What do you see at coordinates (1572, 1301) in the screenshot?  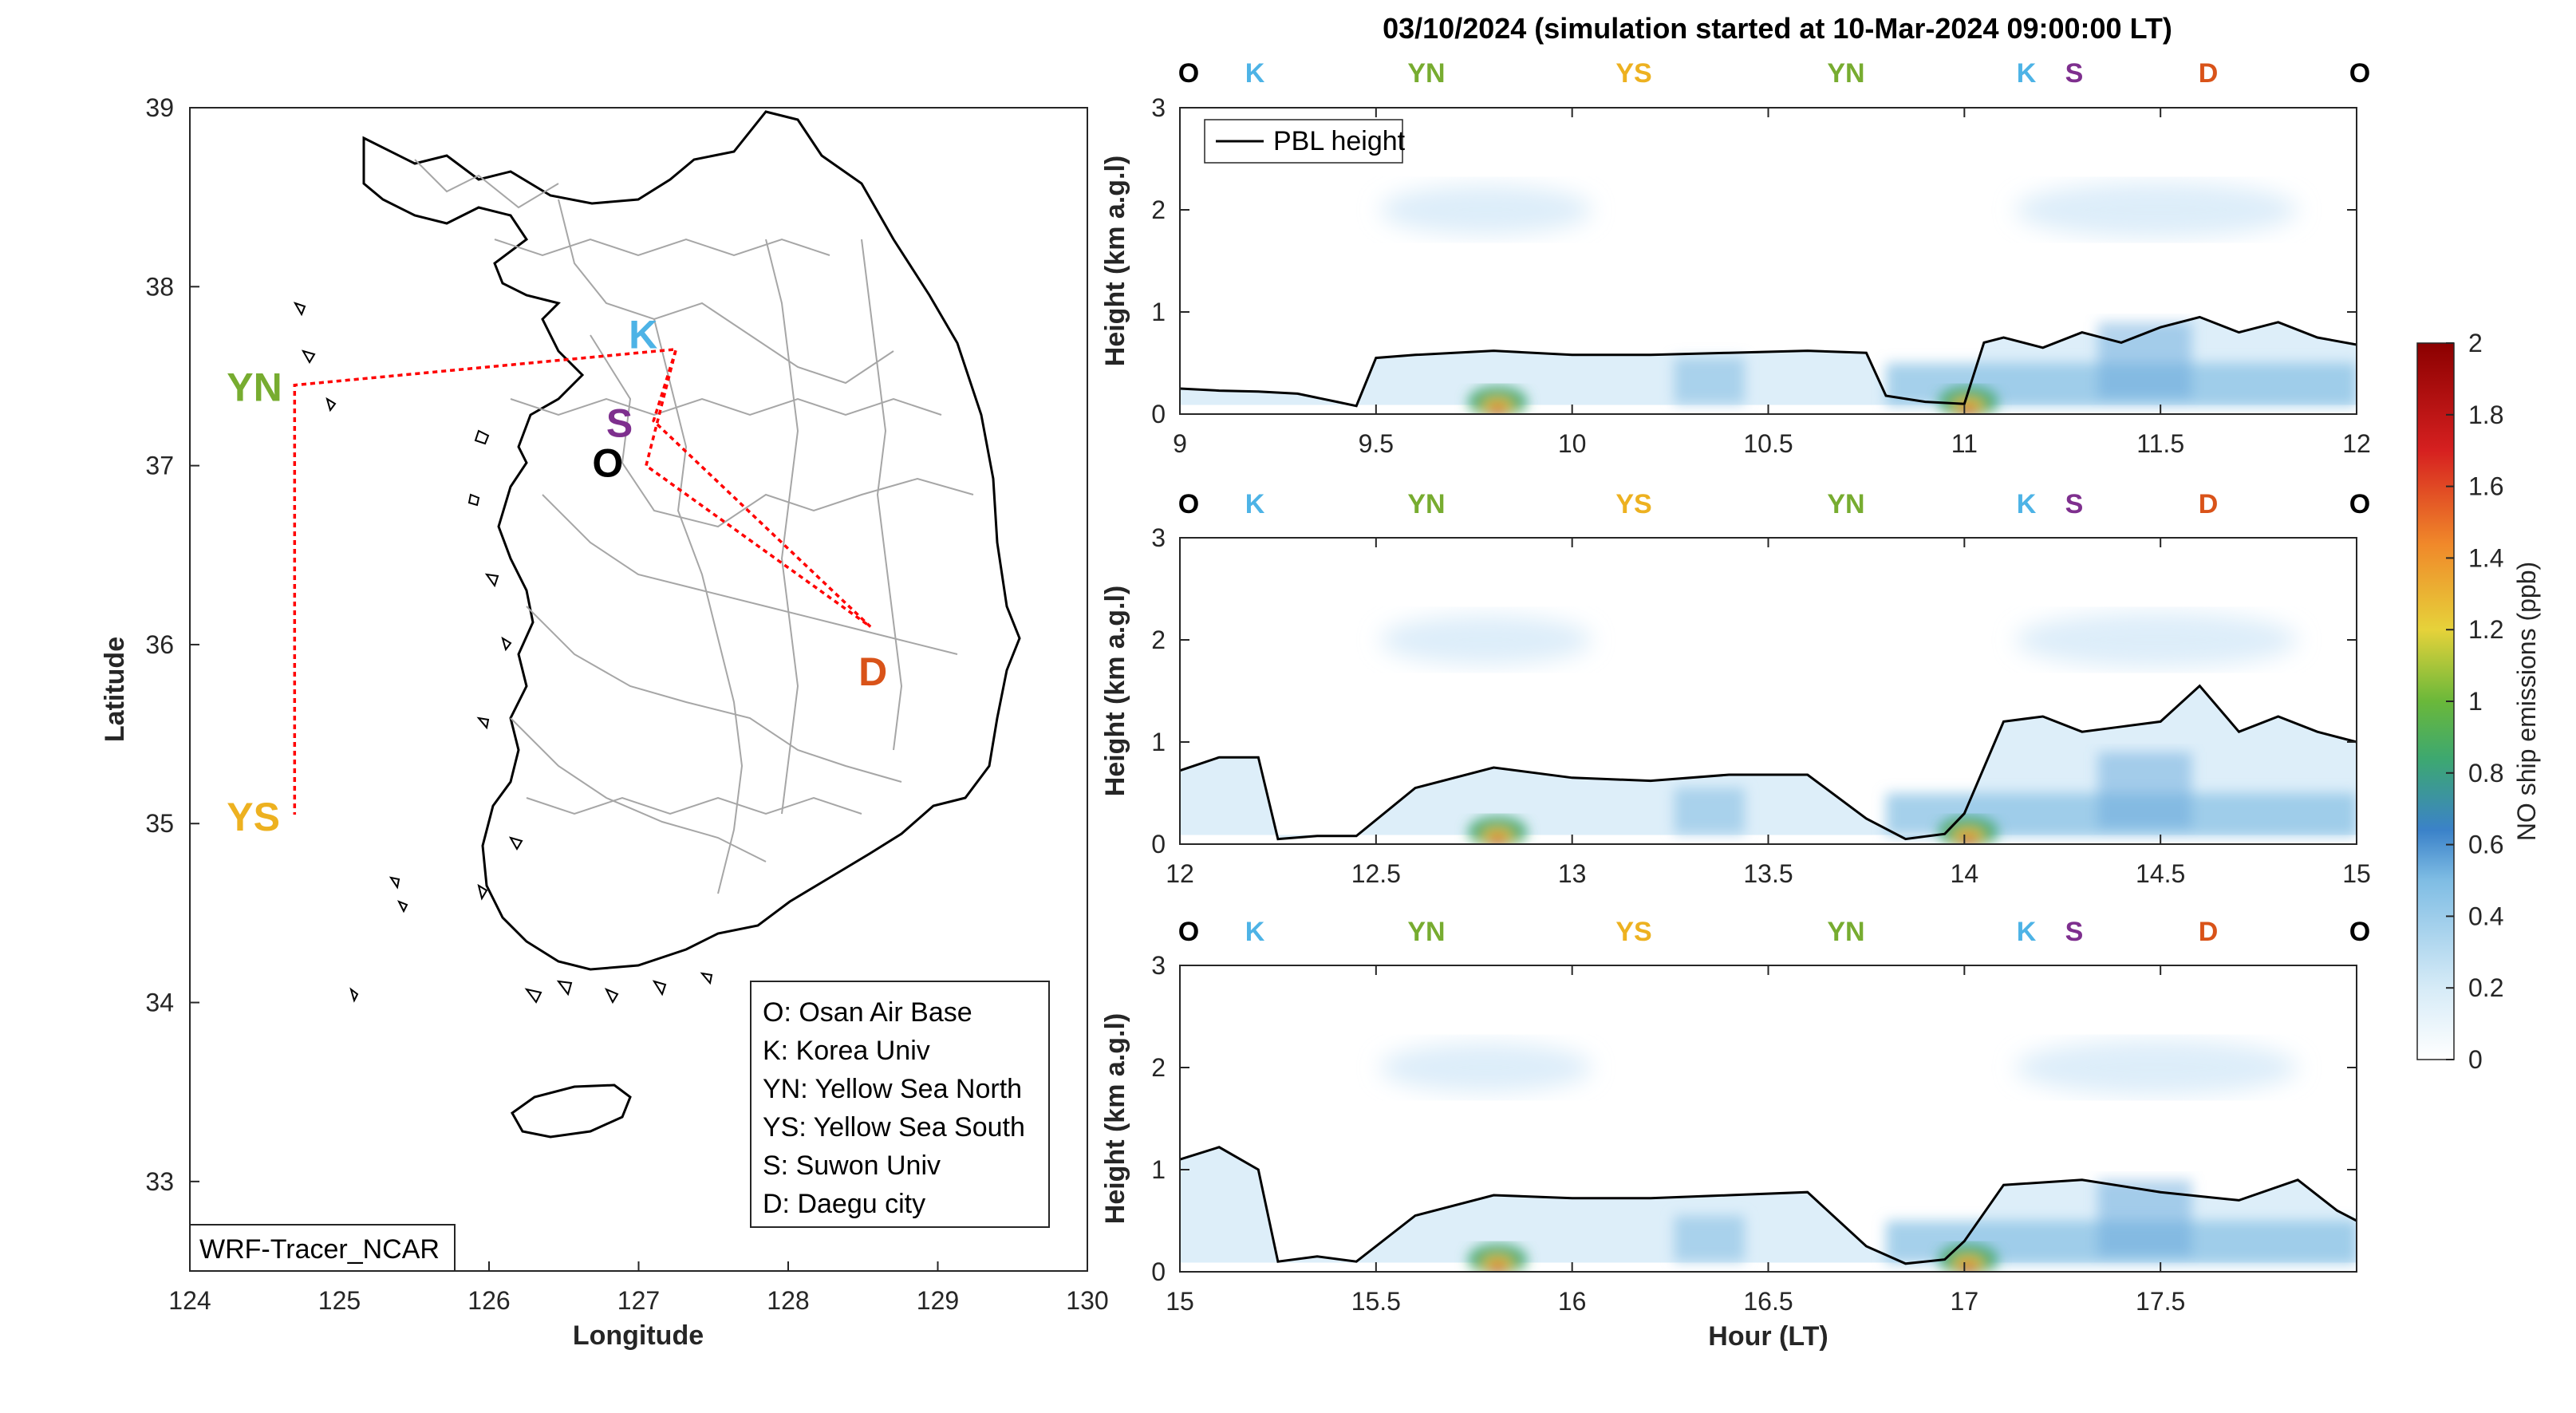 I see `panel-xtick-label: 16` at bounding box center [1572, 1301].